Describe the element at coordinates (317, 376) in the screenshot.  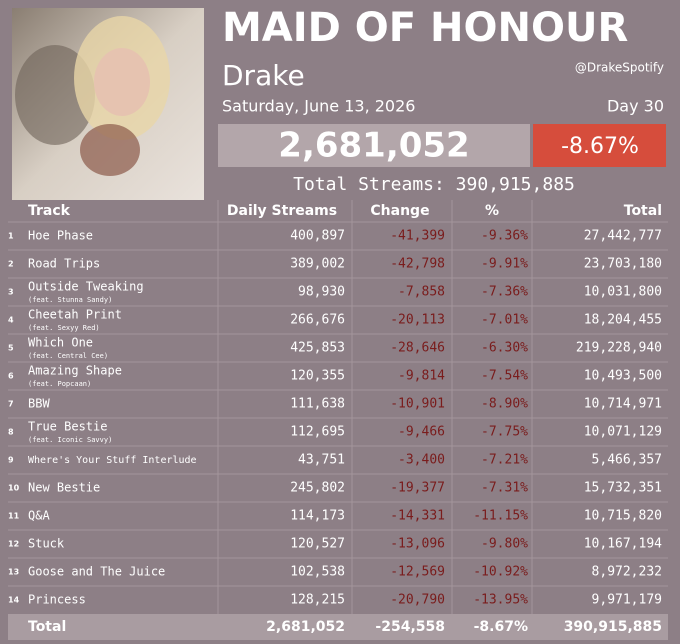
I see `daily-streams: 120,355` at that location.